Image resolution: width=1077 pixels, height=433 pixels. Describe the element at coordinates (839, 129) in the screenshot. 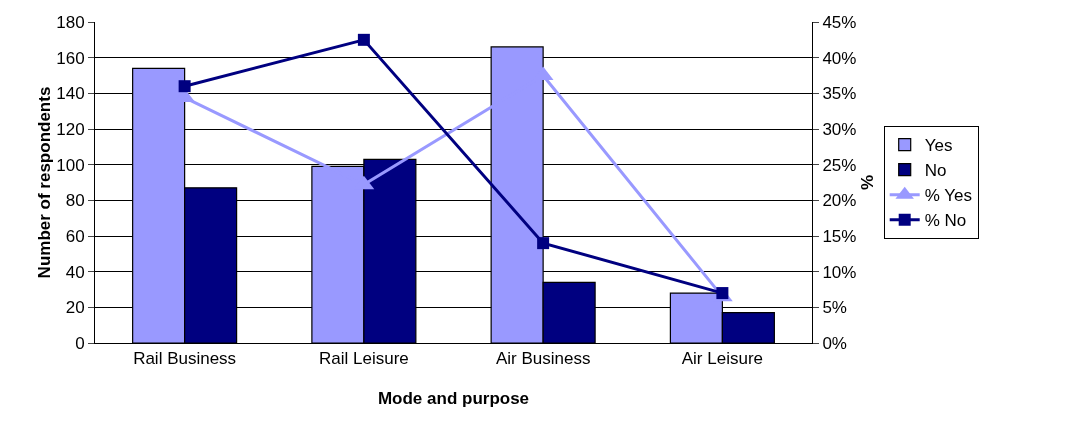

I see `y2-tick-label: 30%` at that location.